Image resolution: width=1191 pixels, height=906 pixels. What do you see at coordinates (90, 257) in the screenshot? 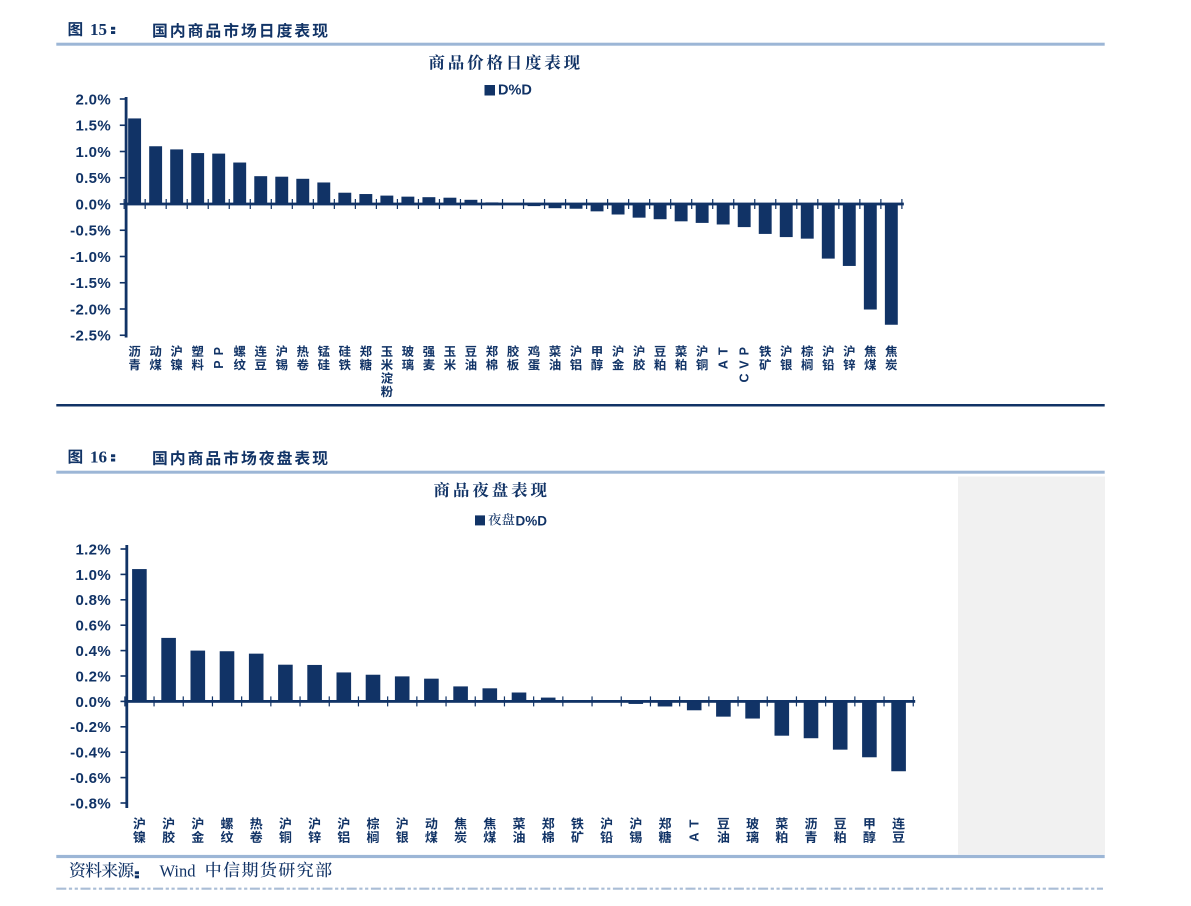
I see `svg-text: -1.0%` at bounding box center [90, 257].